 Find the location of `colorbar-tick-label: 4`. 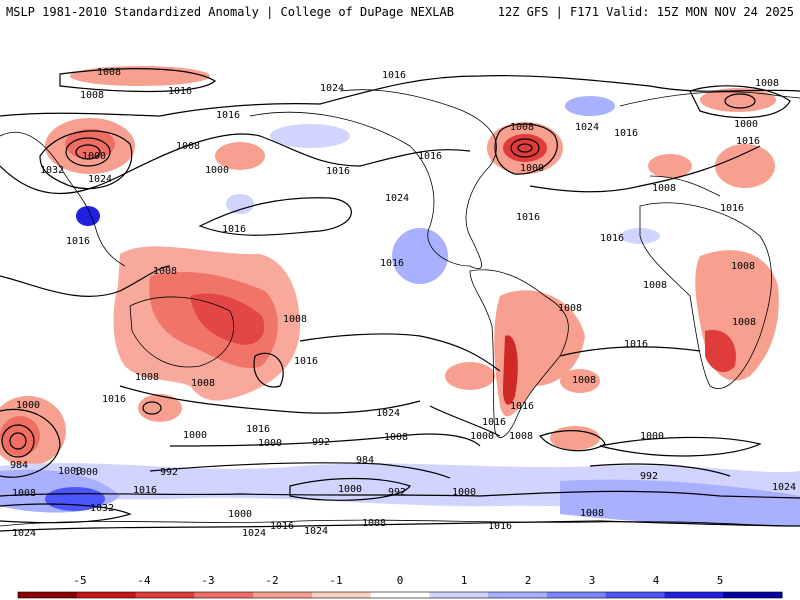

colorbar-tick-label: 4 is located at coordinates (656, 580).